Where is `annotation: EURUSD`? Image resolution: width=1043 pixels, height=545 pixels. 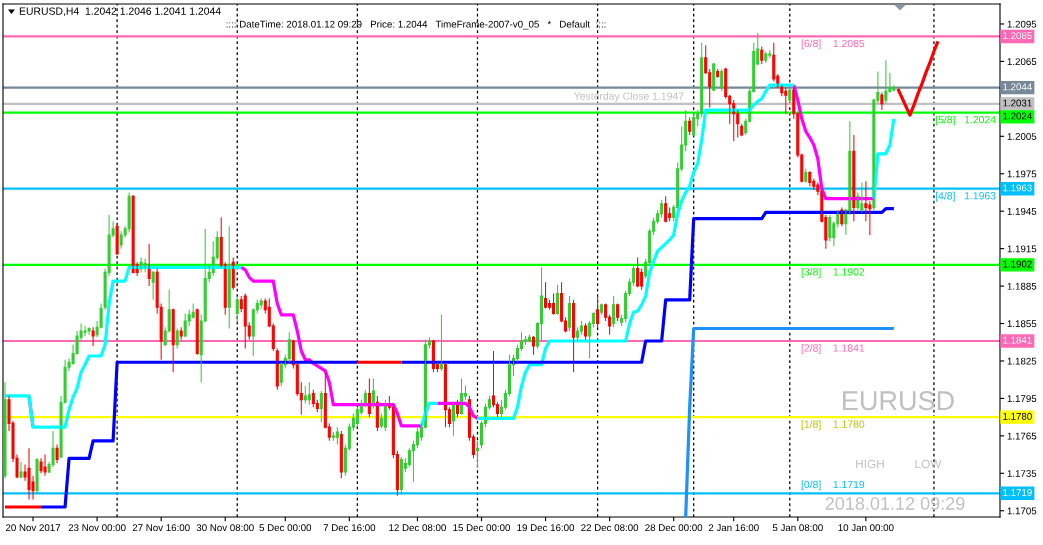
annotation: EURUSD is located at coordinates (898, 401).